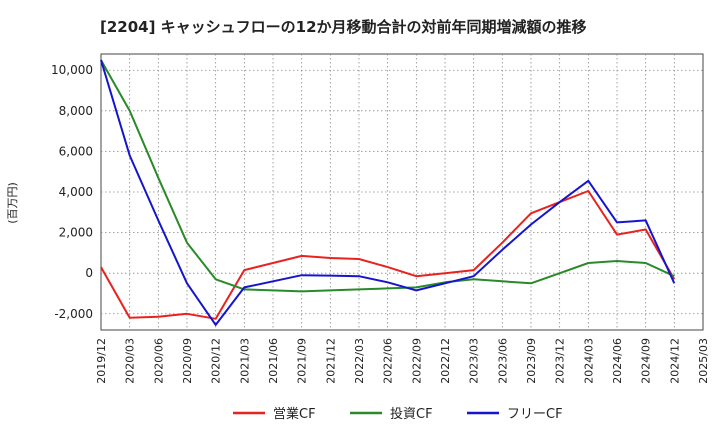 This screenshot has height=444, width=720. What do you see at coordinates (89, 273) in the screenshot?
I see `y-tick-label: 0` at bounding box center [89, 273].